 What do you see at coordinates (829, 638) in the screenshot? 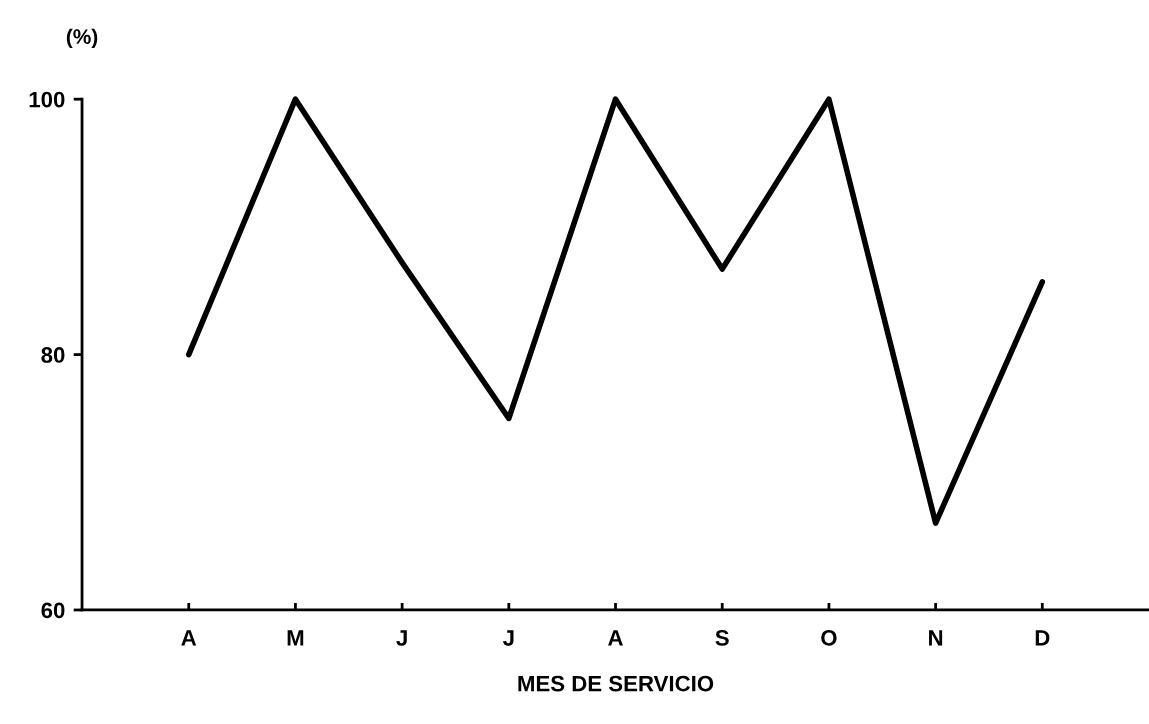
I see `x-tick-label: O` at bounding box center [829, 638].